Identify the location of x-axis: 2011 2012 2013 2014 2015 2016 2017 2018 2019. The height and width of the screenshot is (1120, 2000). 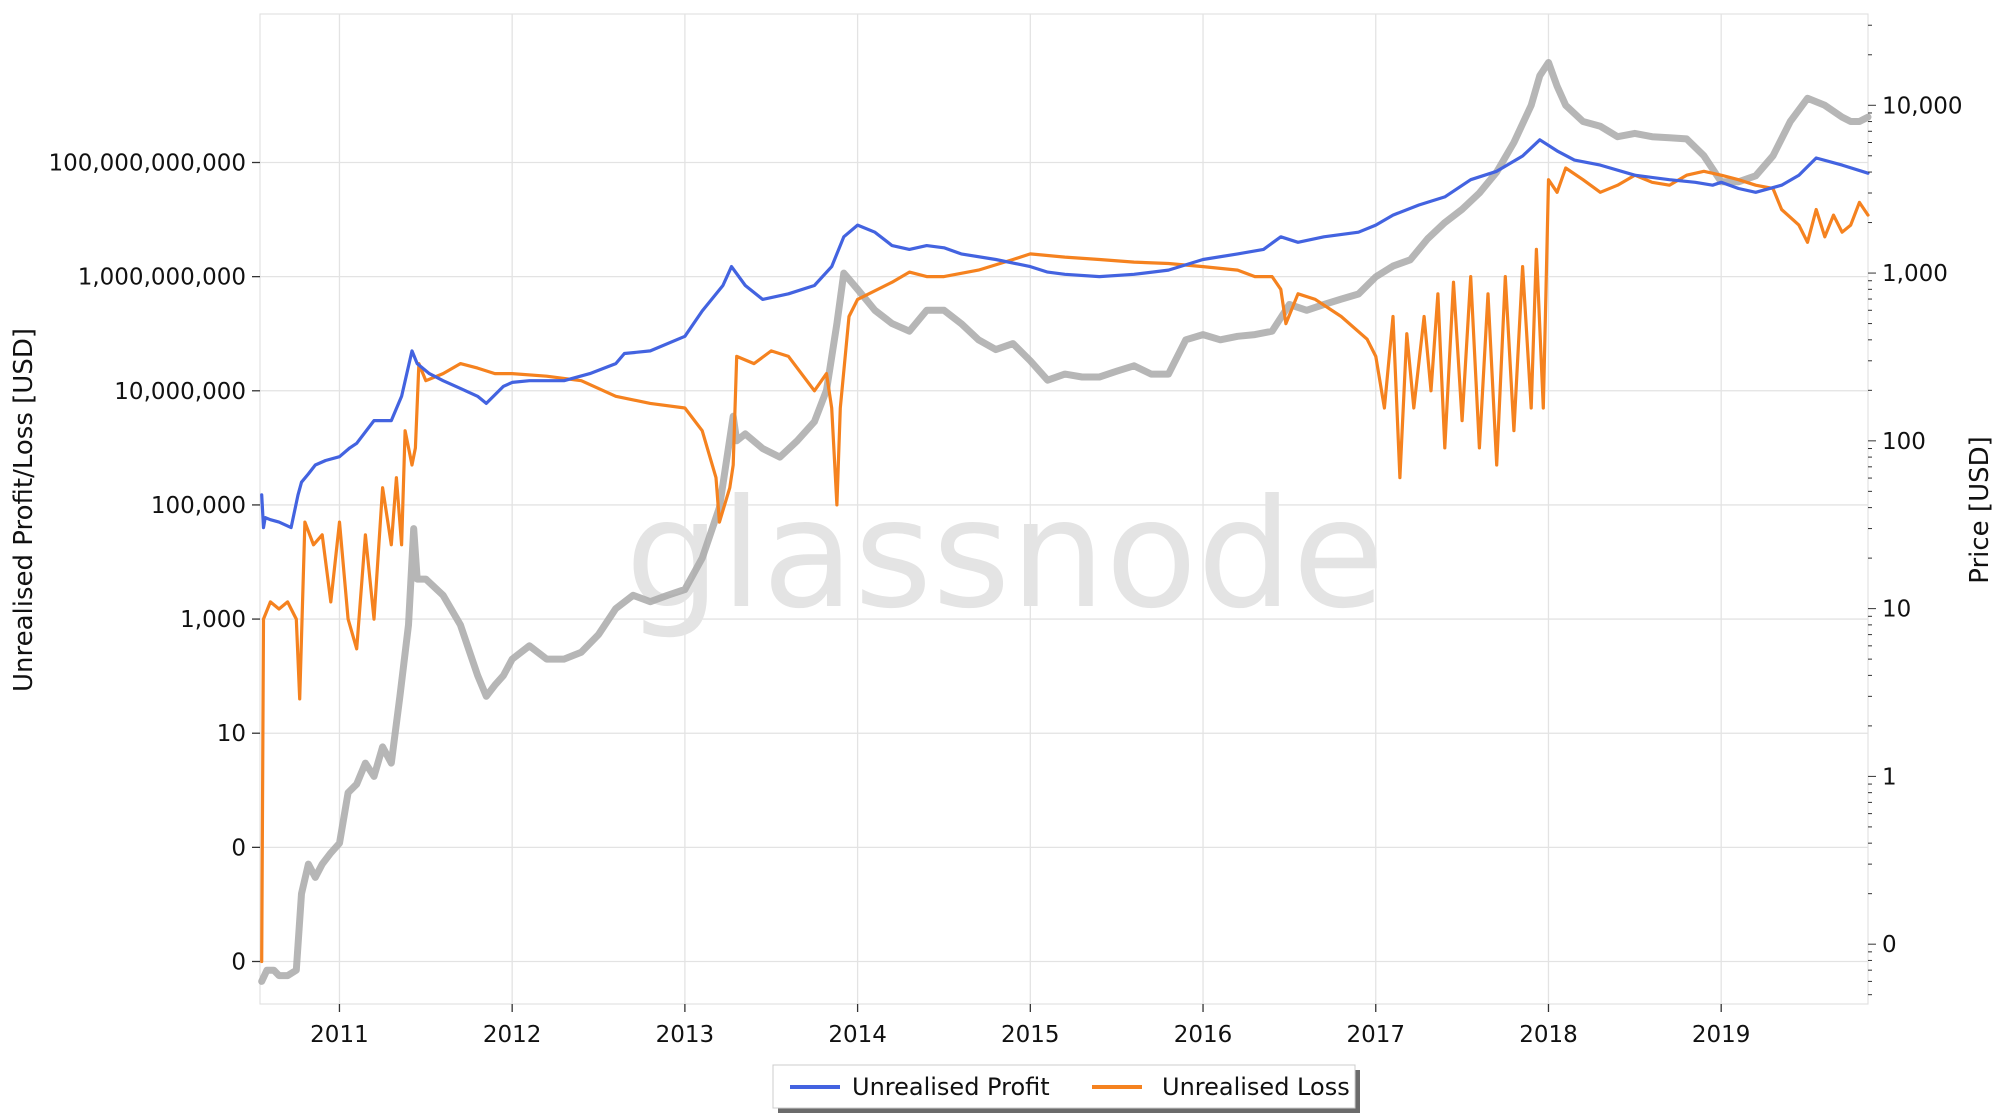
(1030, 1026).